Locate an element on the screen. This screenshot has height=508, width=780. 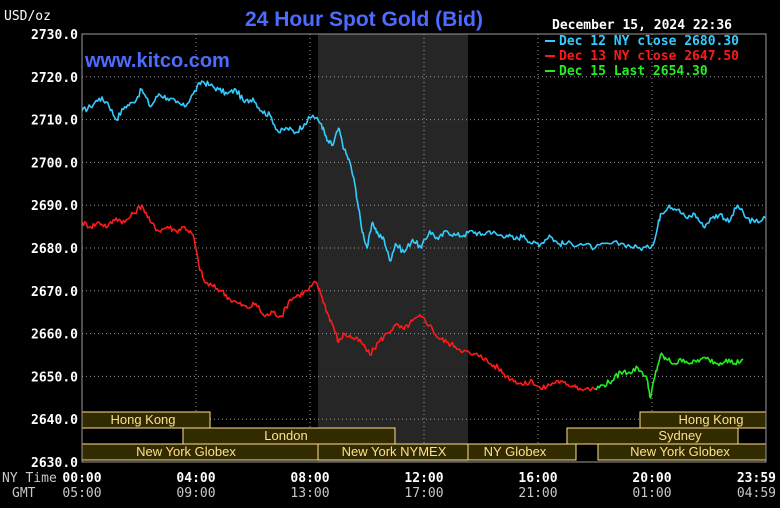
x-tick-label-gmt: 17:00 is located at coordinates (423, 493).